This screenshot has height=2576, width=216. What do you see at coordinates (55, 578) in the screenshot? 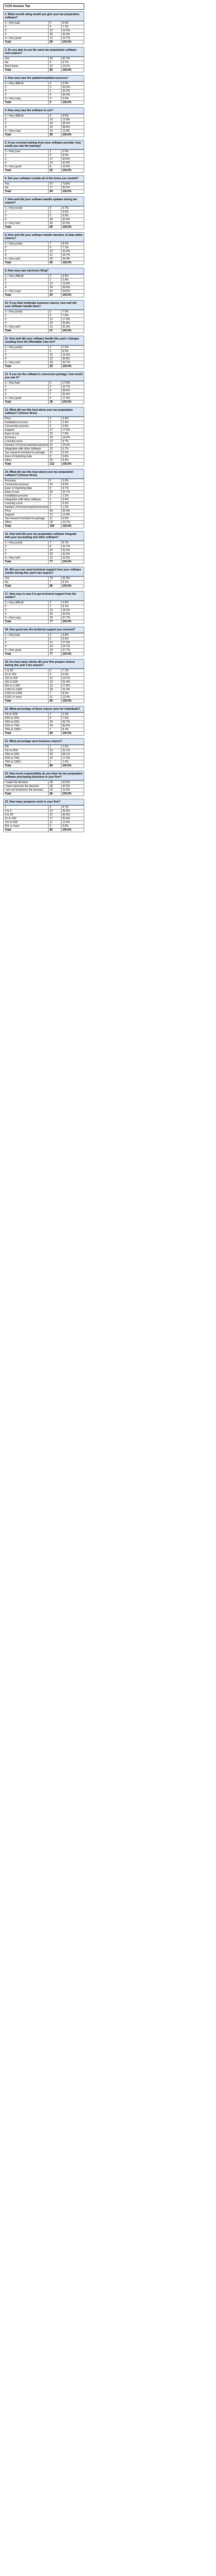
I see `count-cell: 79` at bounding box center [55, 578].